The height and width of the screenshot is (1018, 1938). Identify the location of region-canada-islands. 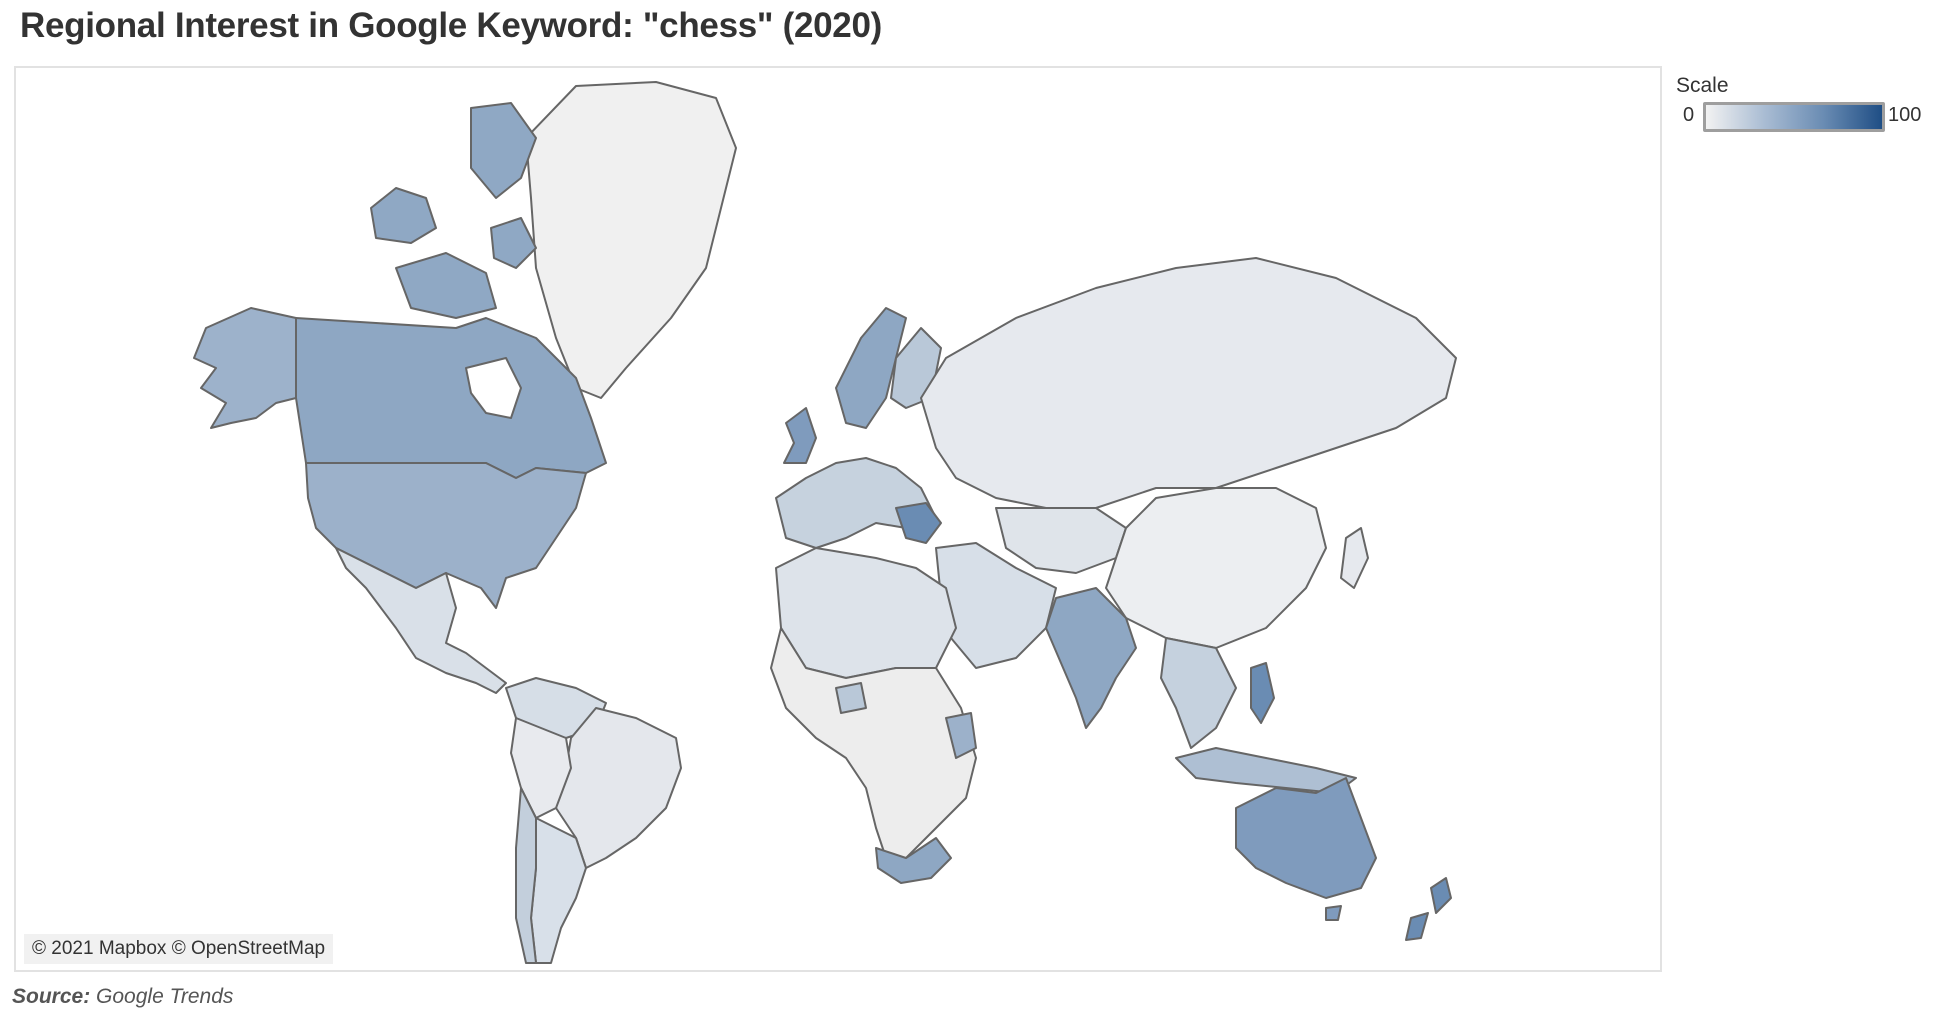
(453, 210).